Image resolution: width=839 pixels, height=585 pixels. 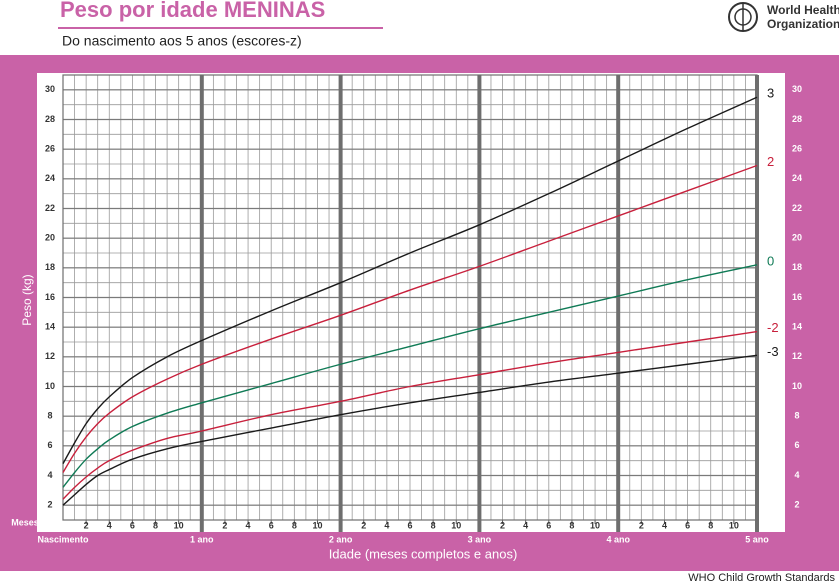 I want to click on series-label: 3, so click(x=770, y=93).